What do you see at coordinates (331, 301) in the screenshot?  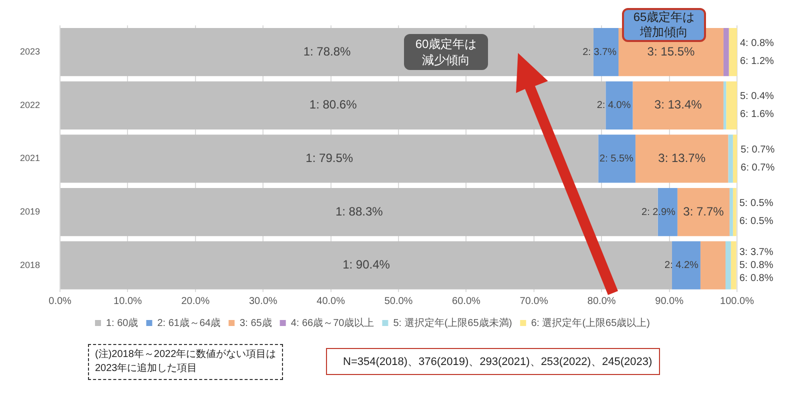 I see `x-tick-label: 40.0%` at bounding box center [331, 301].